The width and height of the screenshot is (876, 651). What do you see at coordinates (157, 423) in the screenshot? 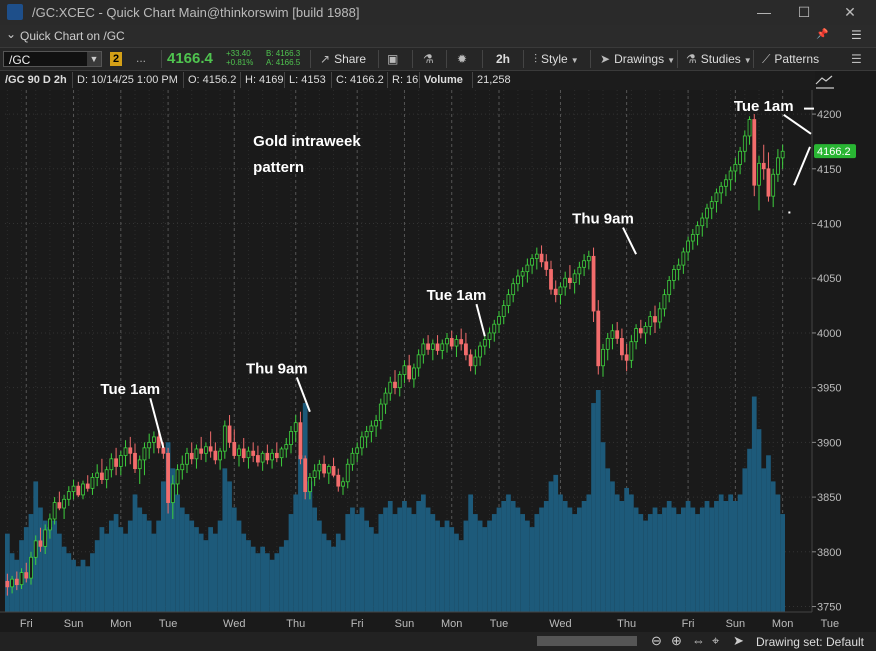
I see `annotation-arrow` at bounding box center [157, 423].